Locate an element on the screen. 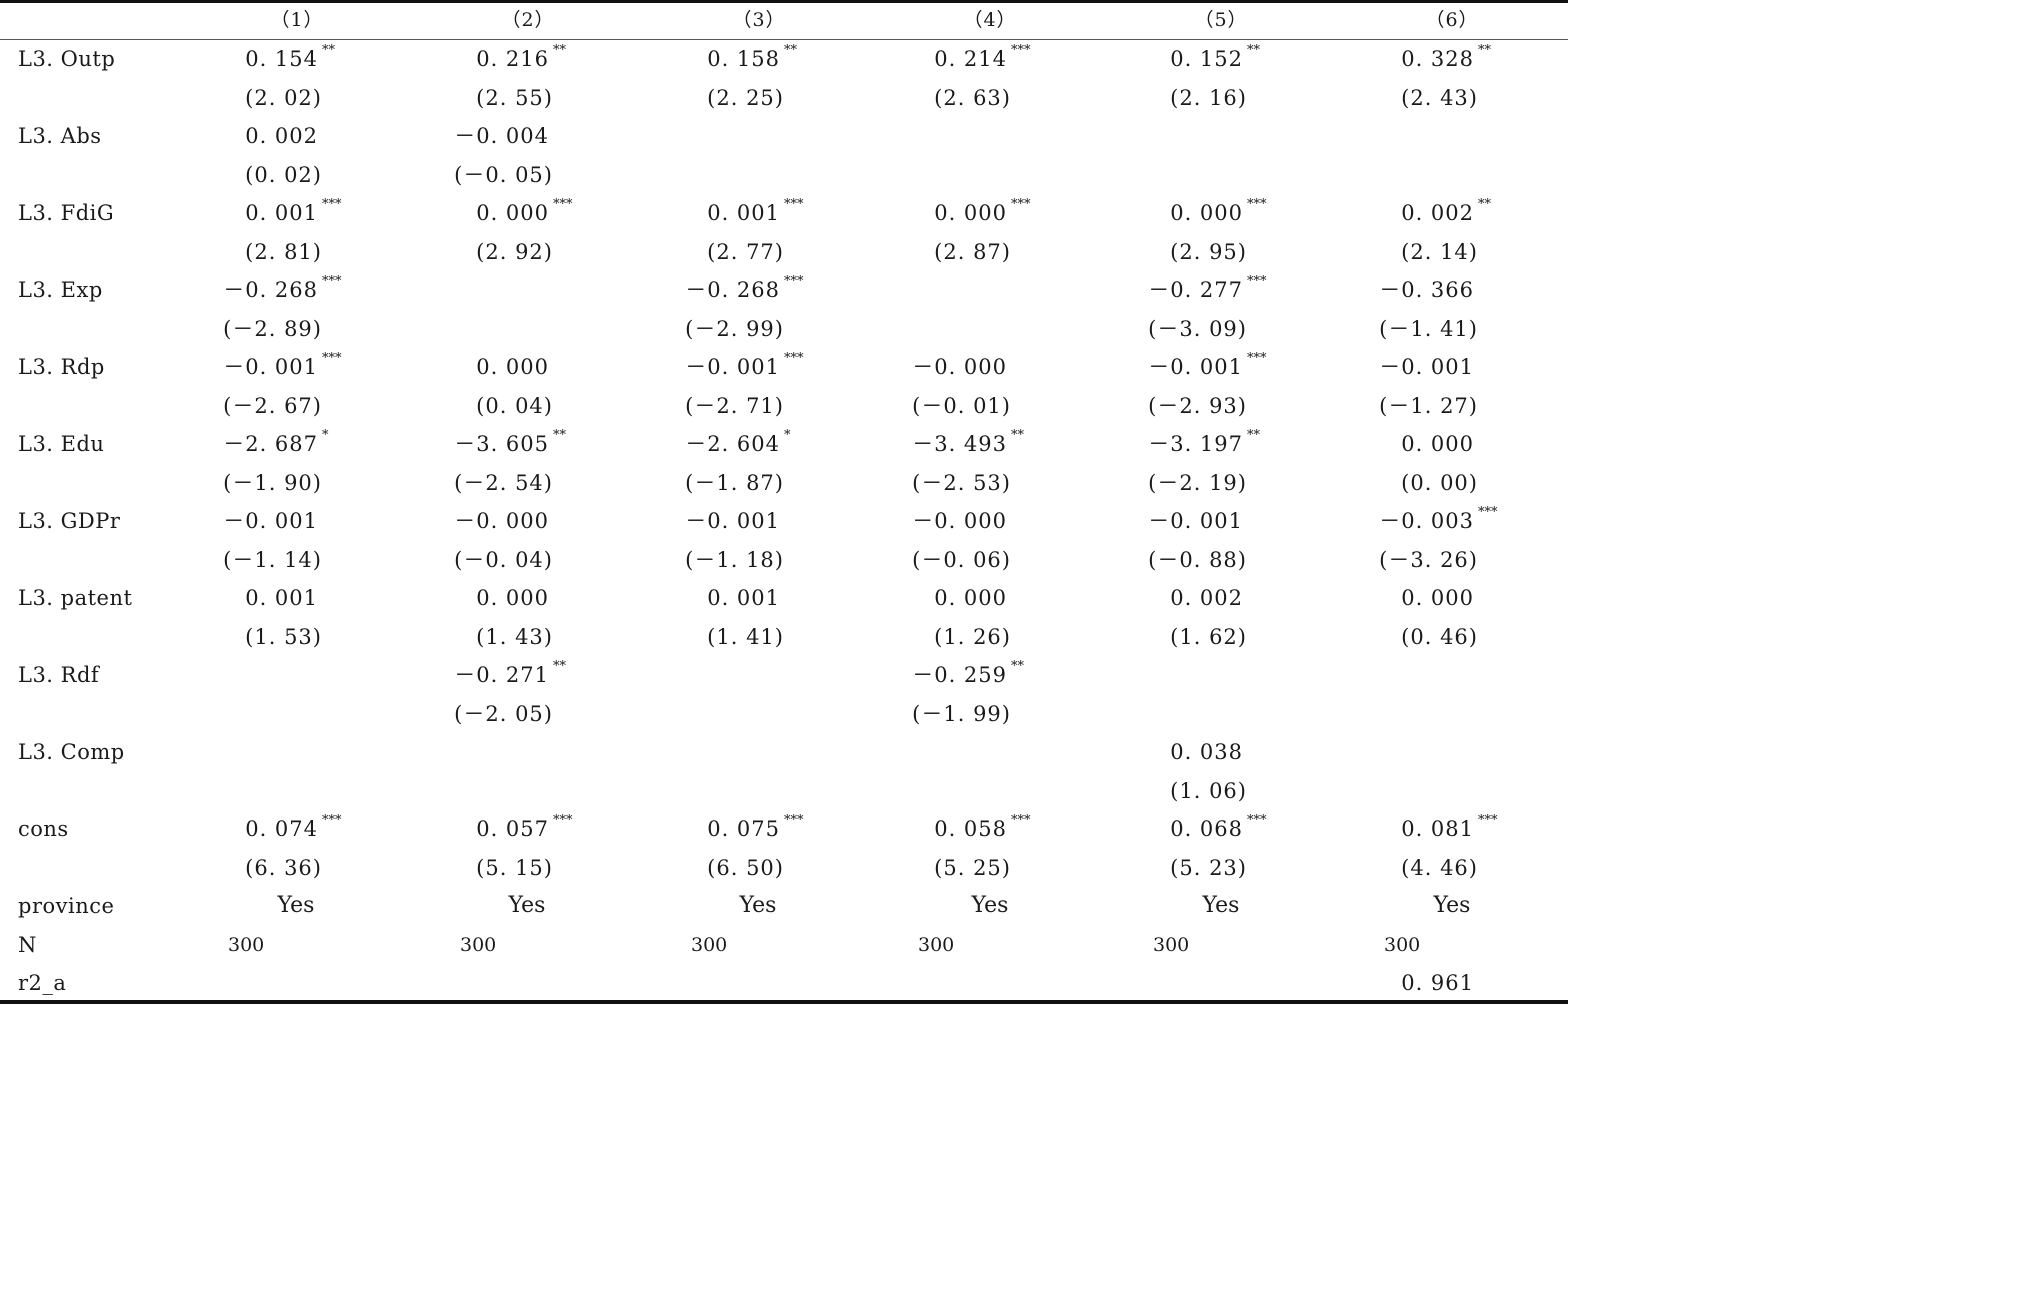 The width and height of the screenshot is (2023, 1297). coefficient-value: －0. 277 *** is located at coordinates (1207, 290).